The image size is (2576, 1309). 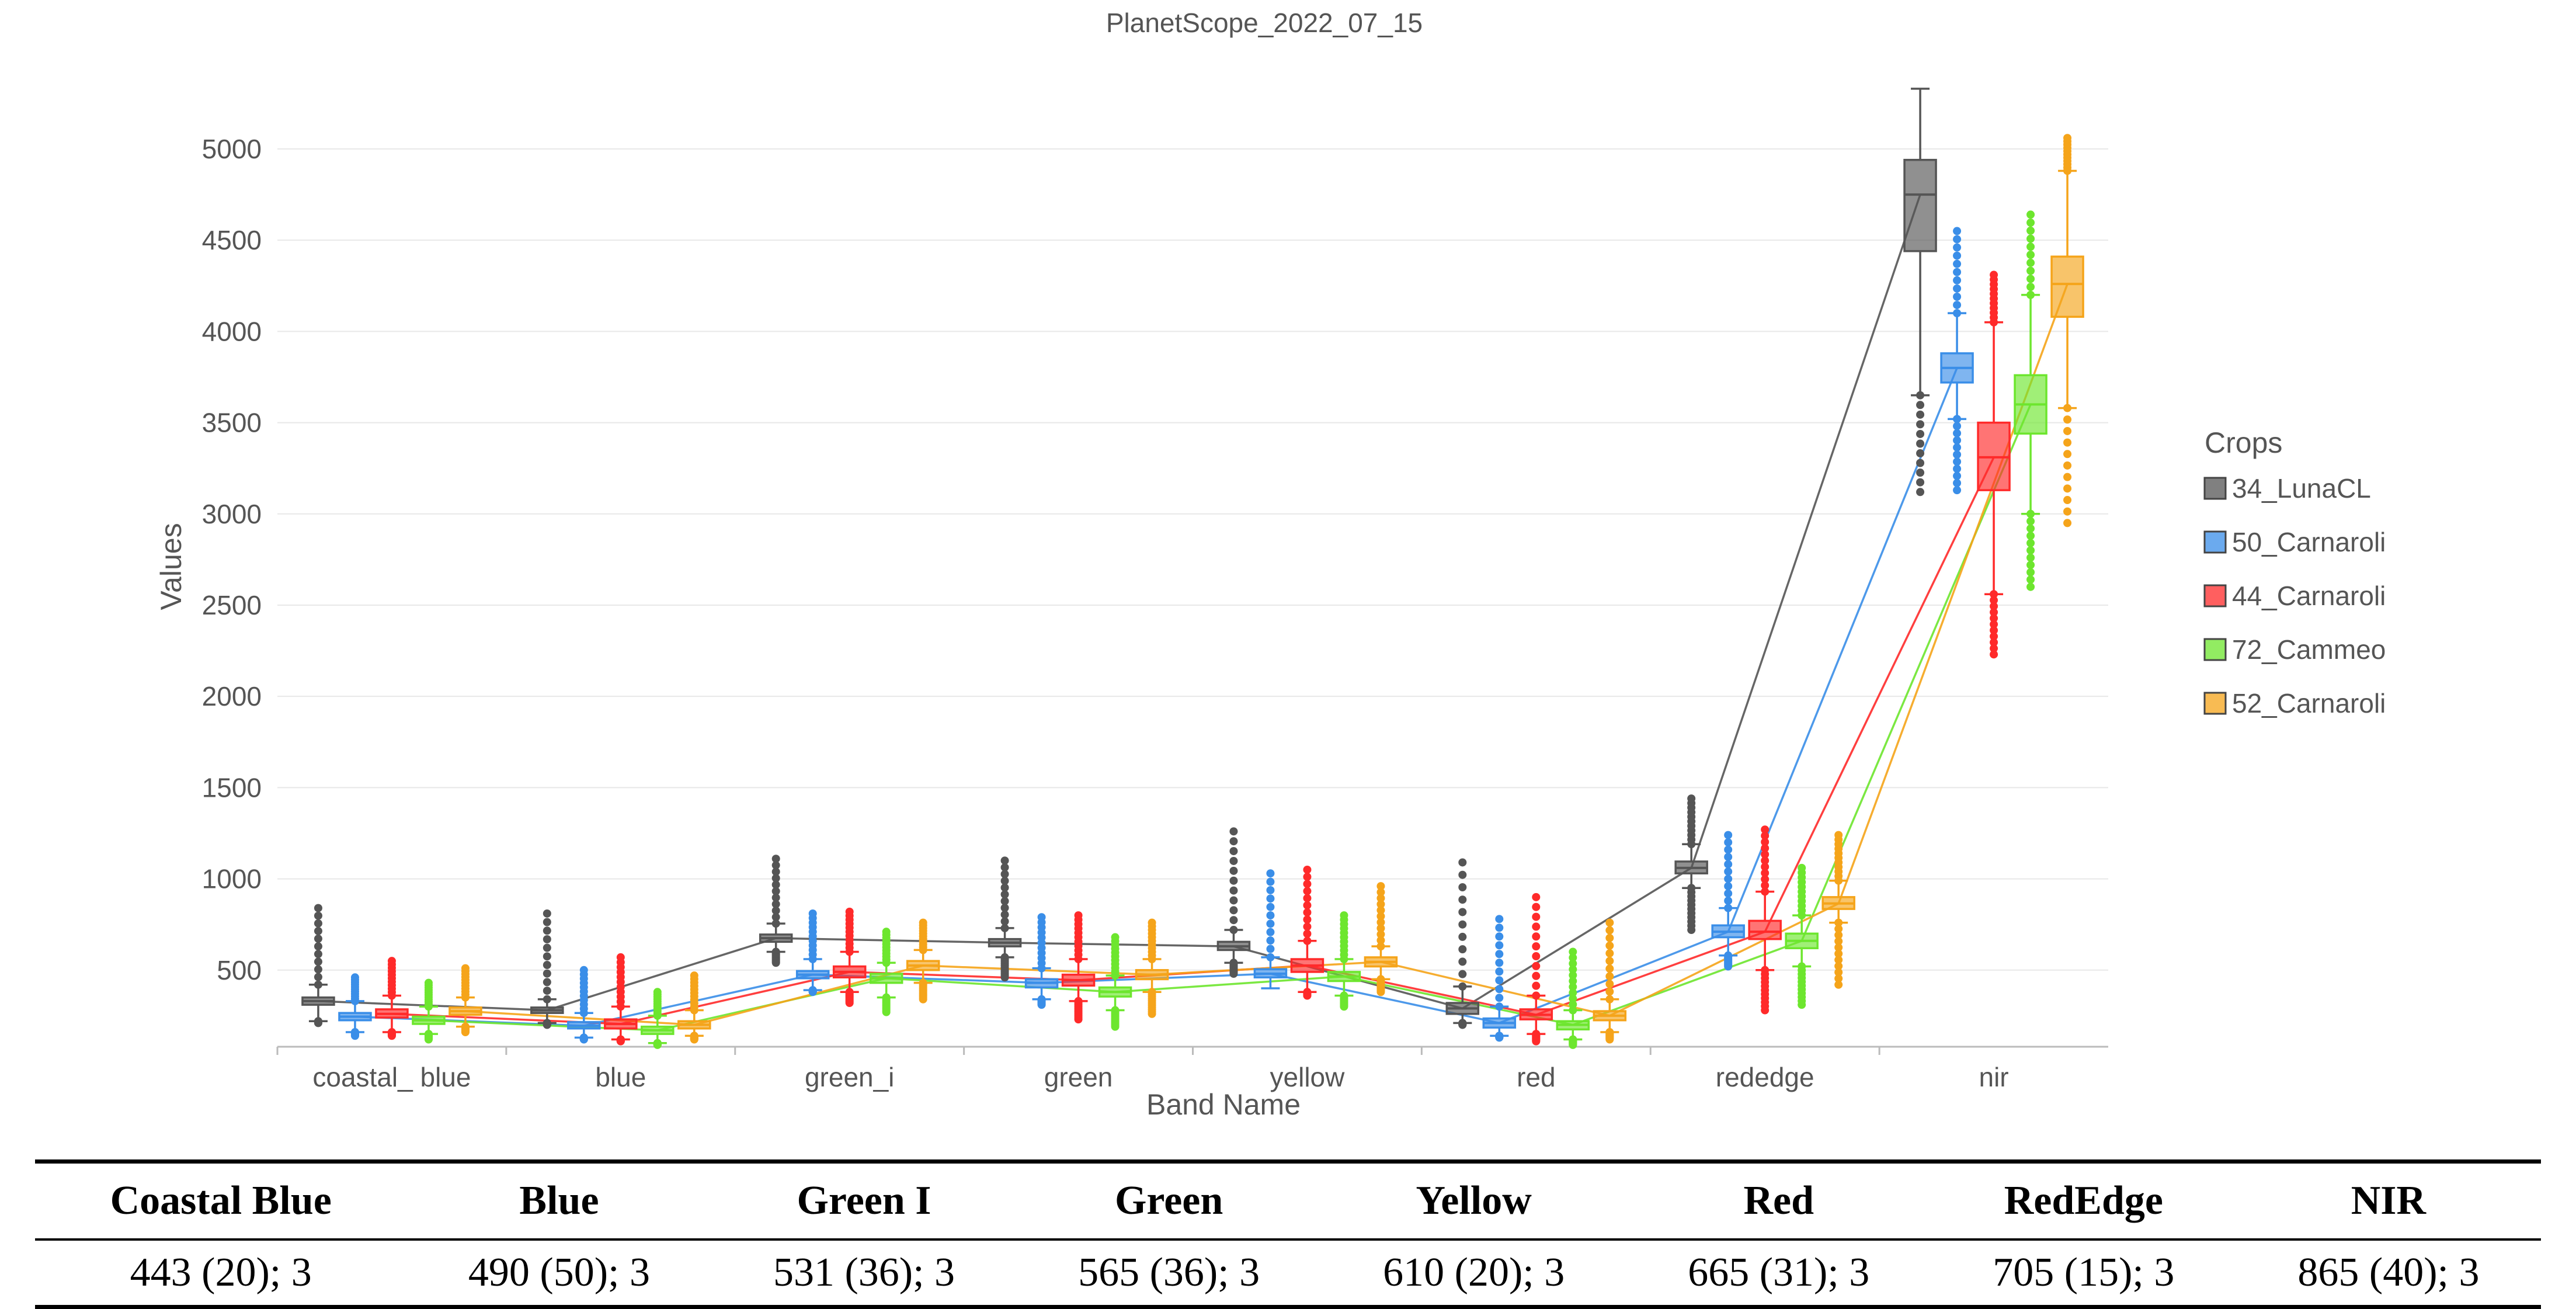 What do you see at coordinates (2243, 443) in the screenshot?
I see `legend-title: Crops` at bounding box center [2243, 443].